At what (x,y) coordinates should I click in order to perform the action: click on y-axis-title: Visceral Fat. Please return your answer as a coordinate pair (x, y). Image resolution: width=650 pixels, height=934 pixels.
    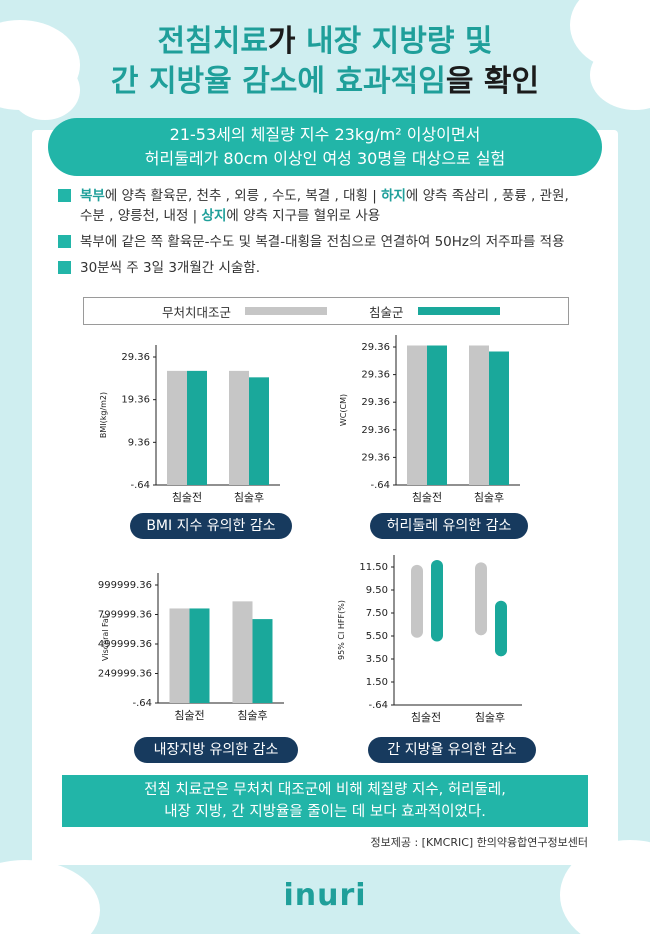
    Looking at the image, I should click on (105, 638).